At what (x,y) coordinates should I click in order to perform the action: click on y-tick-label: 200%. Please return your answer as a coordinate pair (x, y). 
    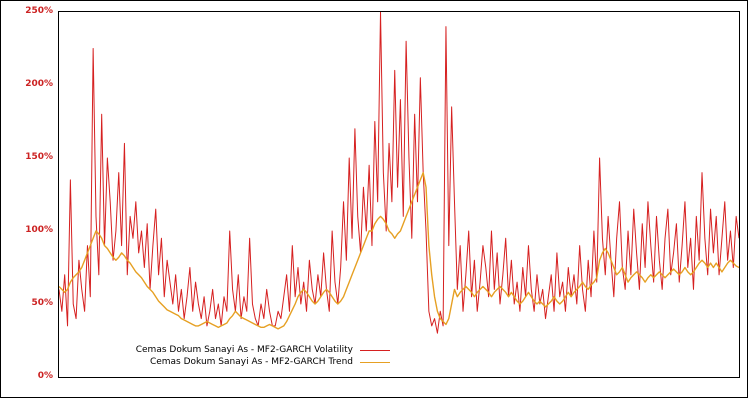
    Looking at the image, I should click on (39, 84).